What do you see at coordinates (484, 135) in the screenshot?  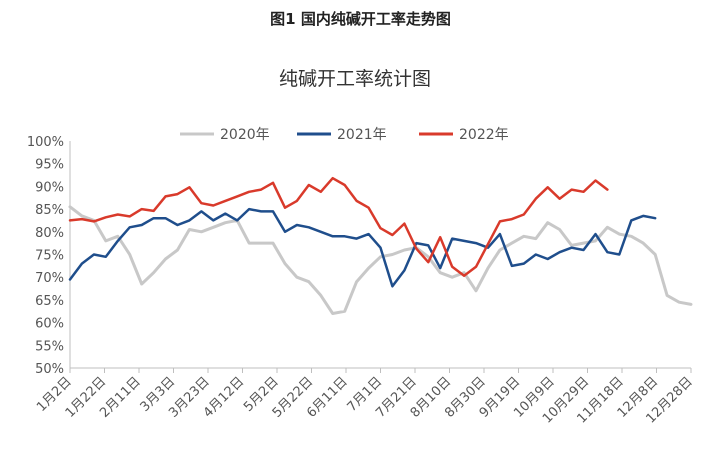 I see `legend-label-2022年: 2022年` at bounding box center [484, 135].